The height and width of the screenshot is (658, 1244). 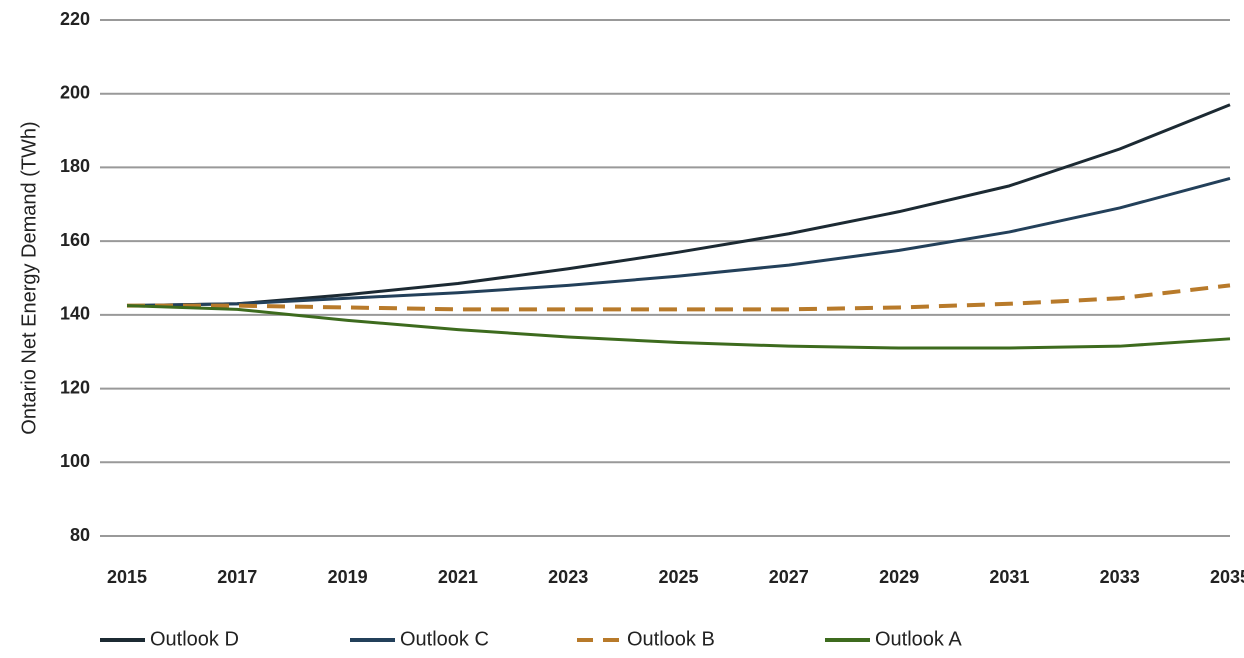 What do you see at coordinates (899, 577) in the screenshot?
I see `x-tick-label: 2029` at bounding box center [899, 577].